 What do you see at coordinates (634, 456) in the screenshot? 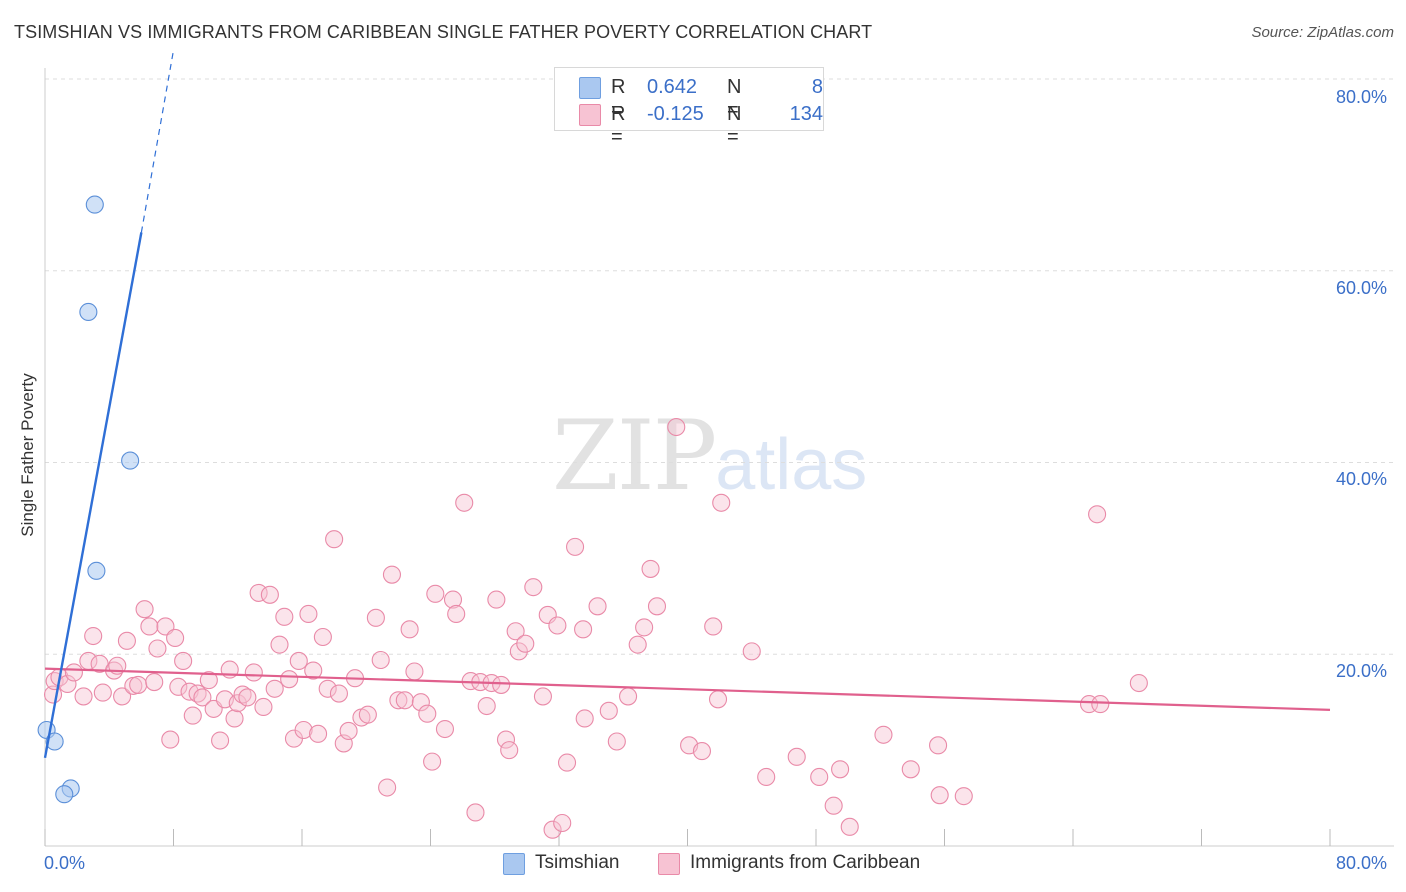
I see `watermark-zip: ZIP` at bounding box center [634, 456].